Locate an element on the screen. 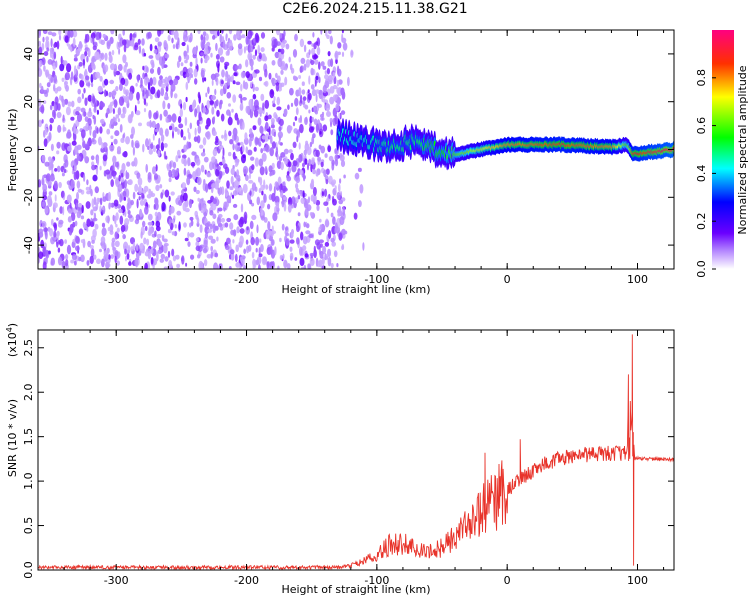 Image resolution: width=750 pixels, height=600 pixels. colorbar-label: Normalized spectral amplitude is located at coordinates (742, 149).